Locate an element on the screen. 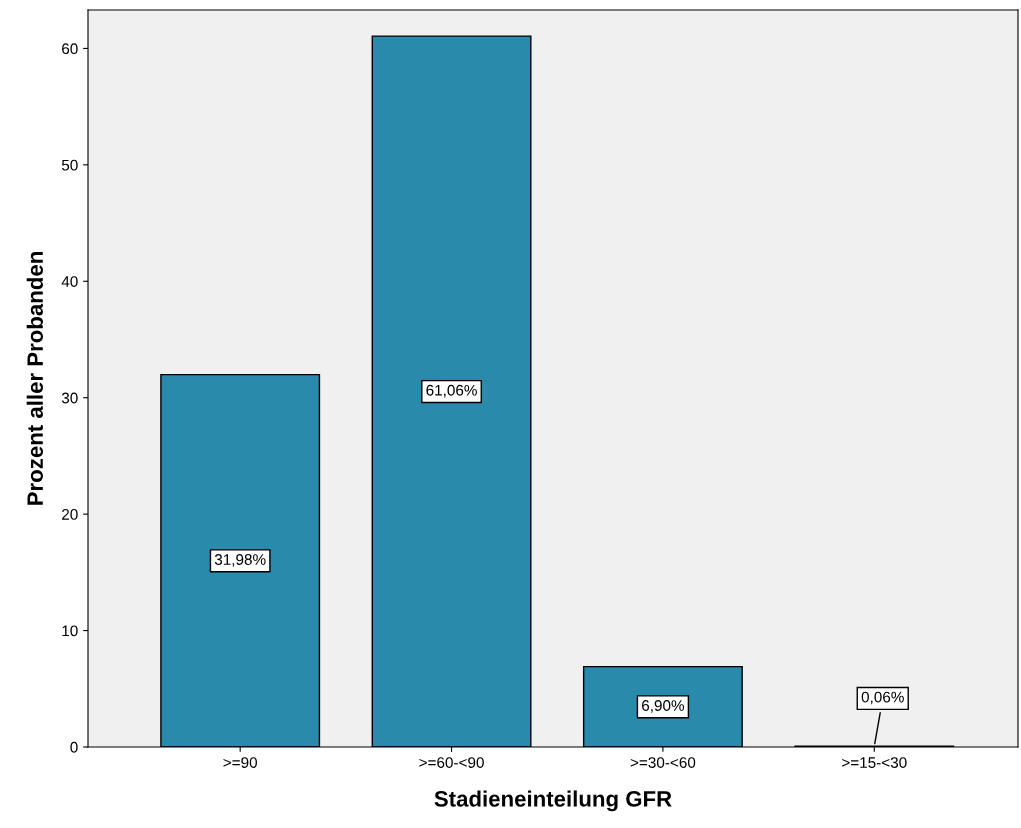 Image resolution: width=1021 pixels, height=828 pixels. data-label: 61,06% is located at coordinates (451, 391).